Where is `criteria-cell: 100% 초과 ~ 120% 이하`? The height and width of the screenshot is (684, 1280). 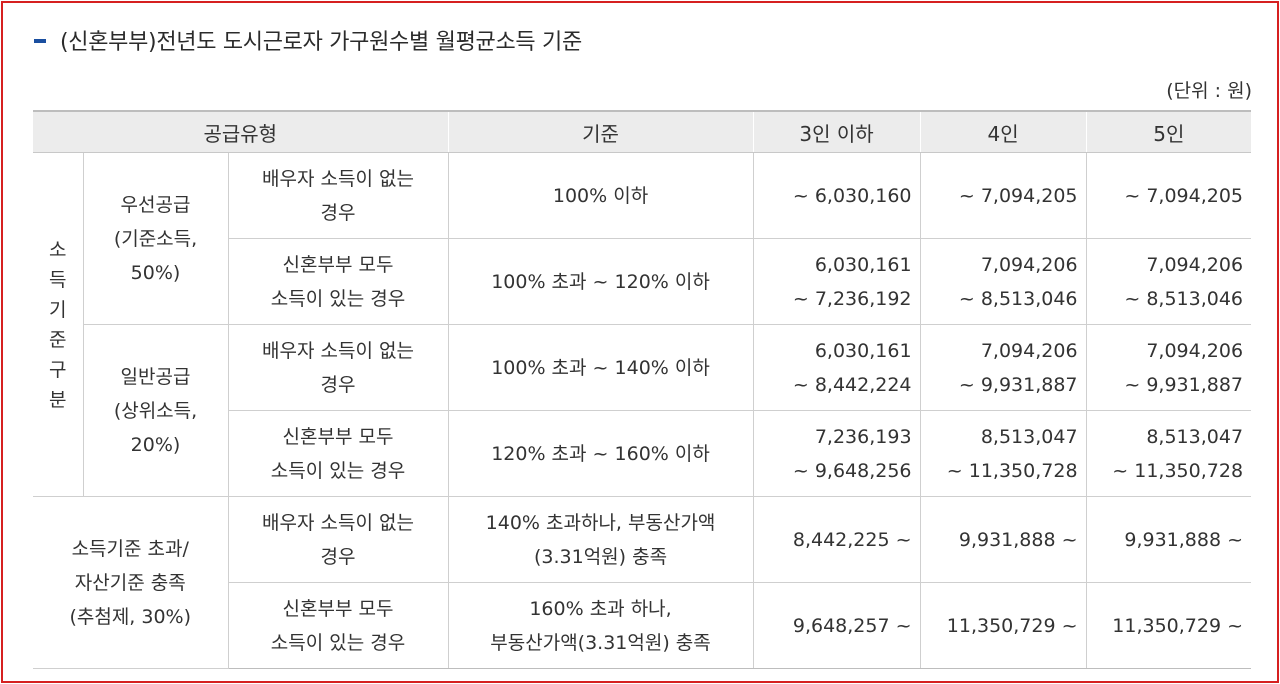 criteria-cell: 100% 초과 ~ 120% 이하 is located at coordinates (600, 281).